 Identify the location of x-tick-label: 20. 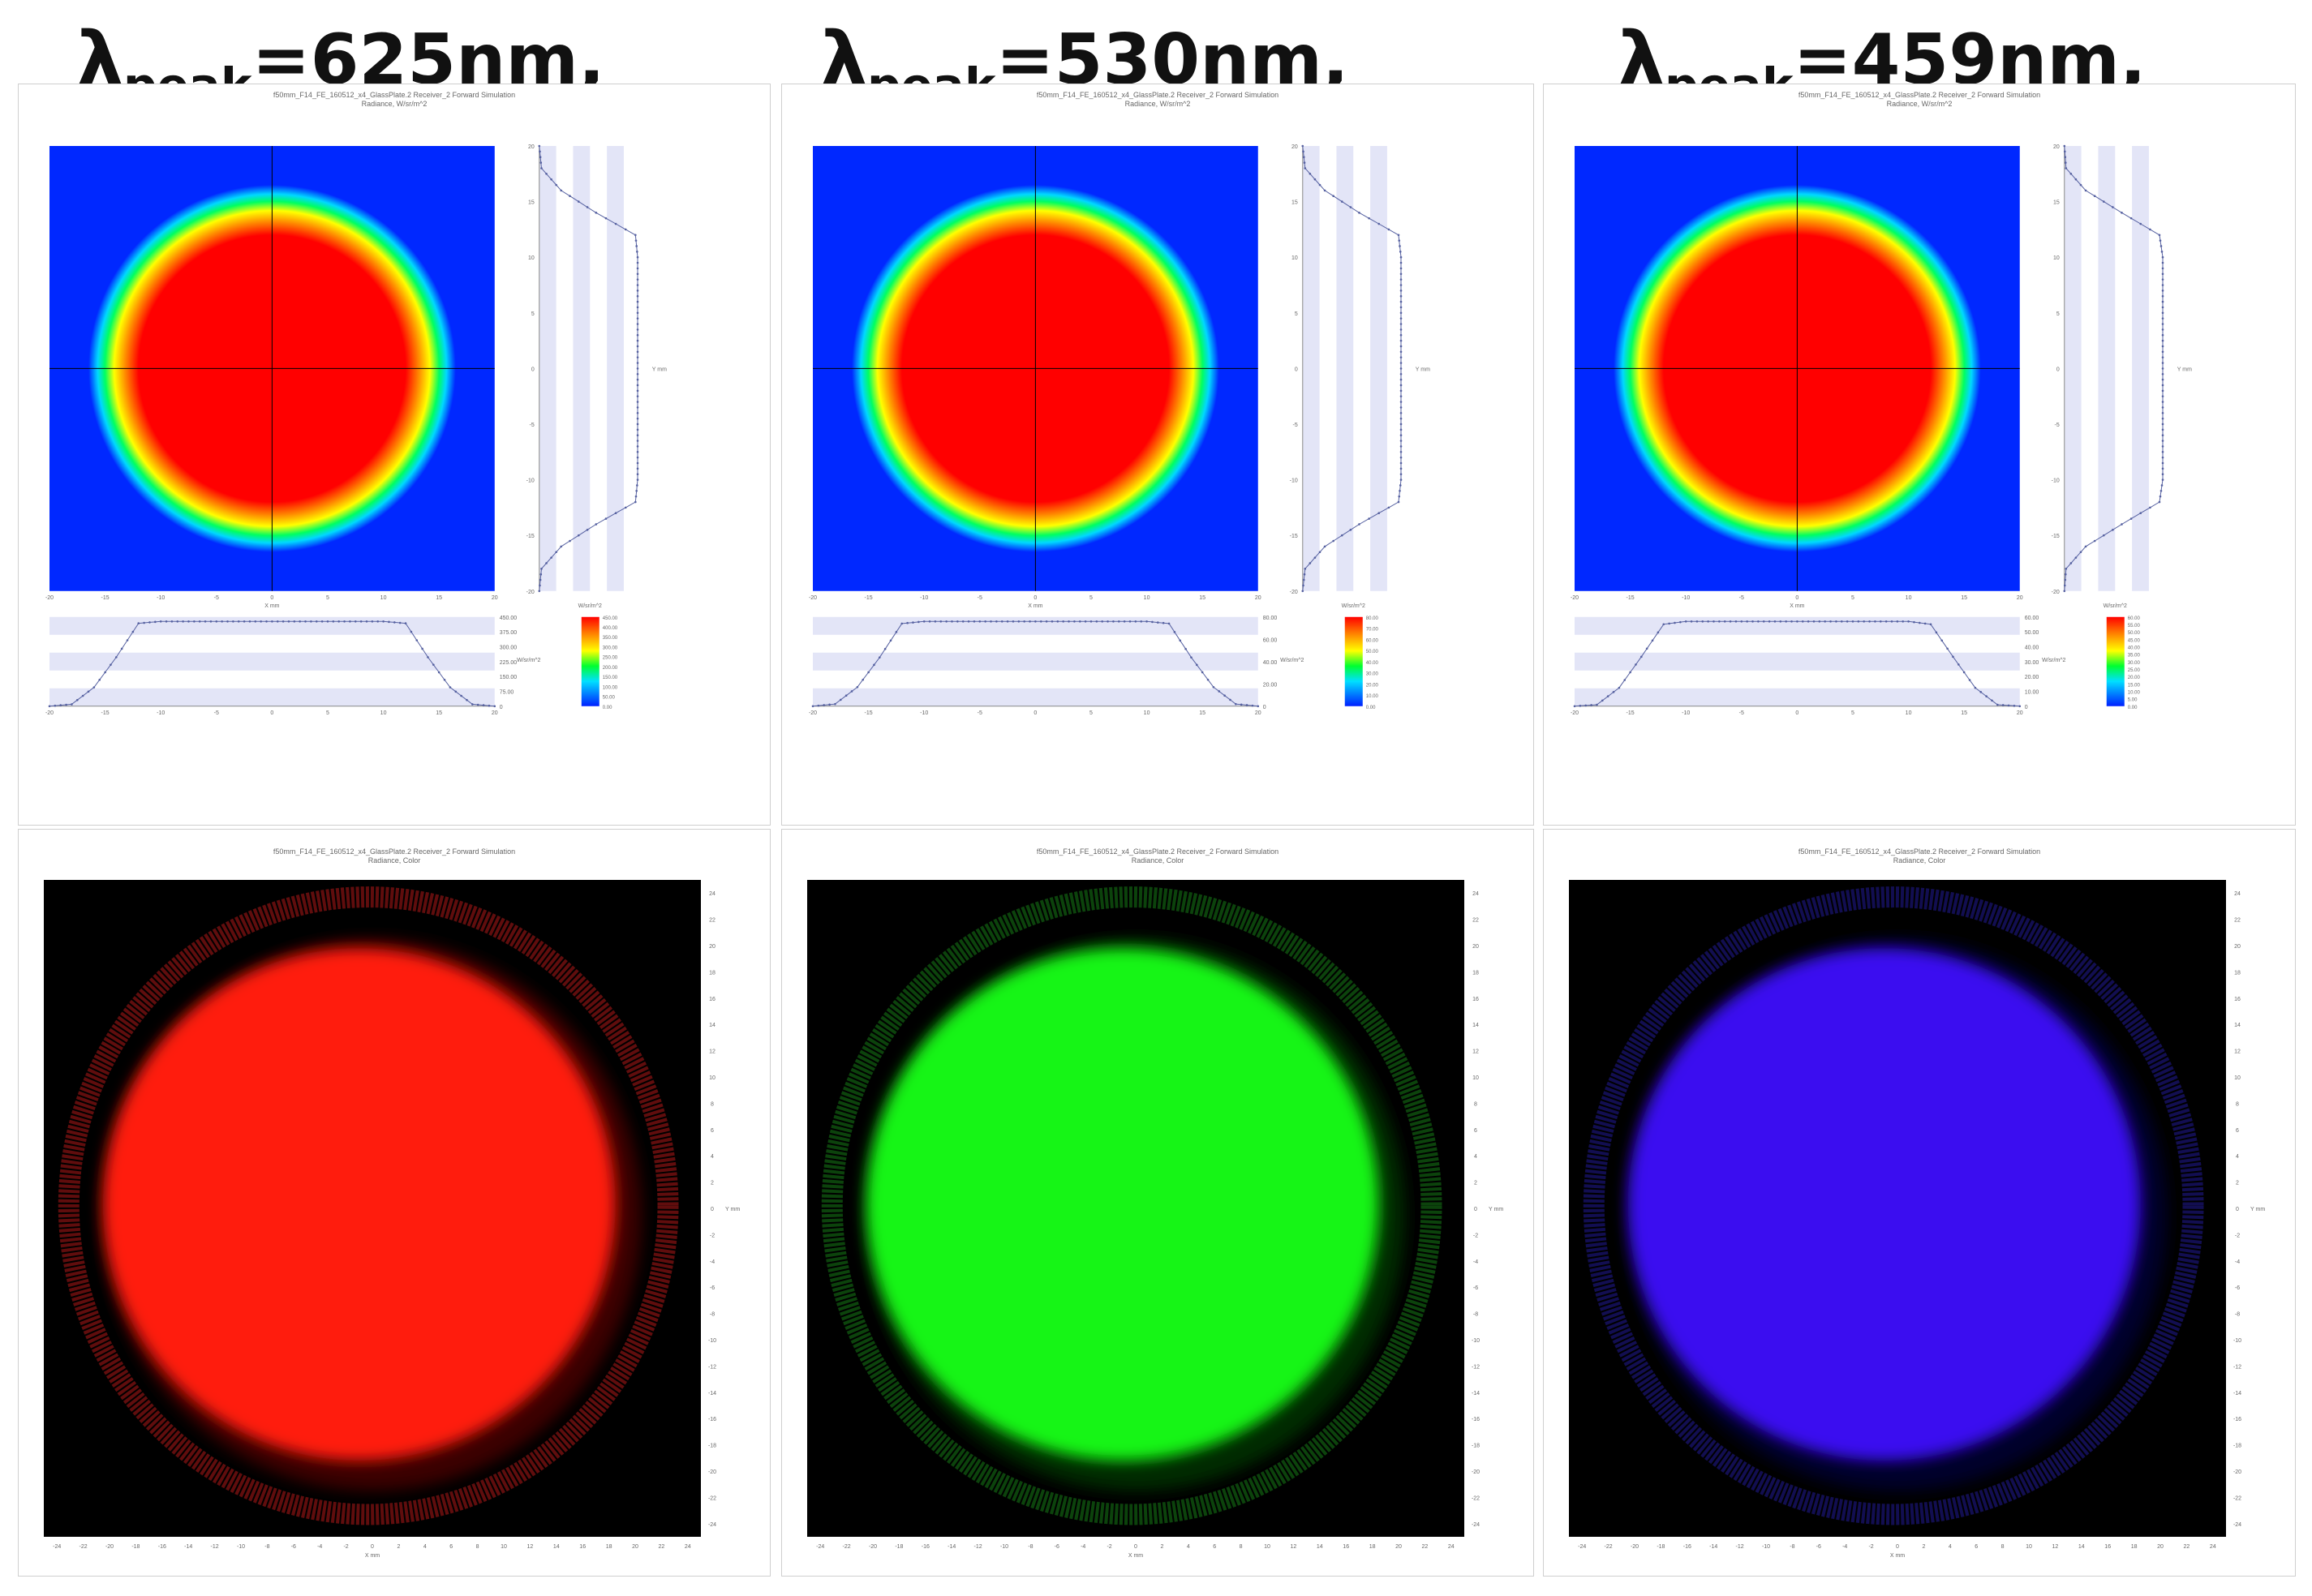
(2160, 1547).